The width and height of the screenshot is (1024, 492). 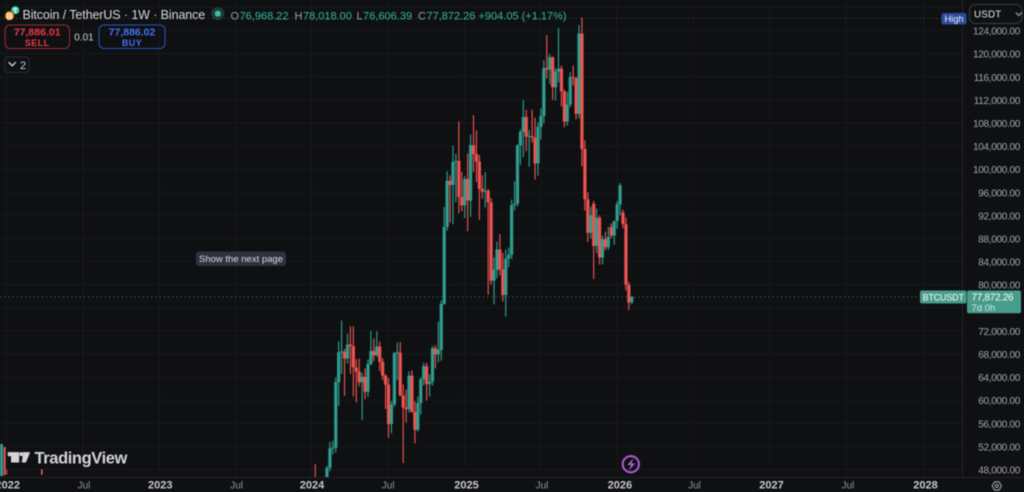 I want to click on svg-text: SELL, so click(x=37, y=43).